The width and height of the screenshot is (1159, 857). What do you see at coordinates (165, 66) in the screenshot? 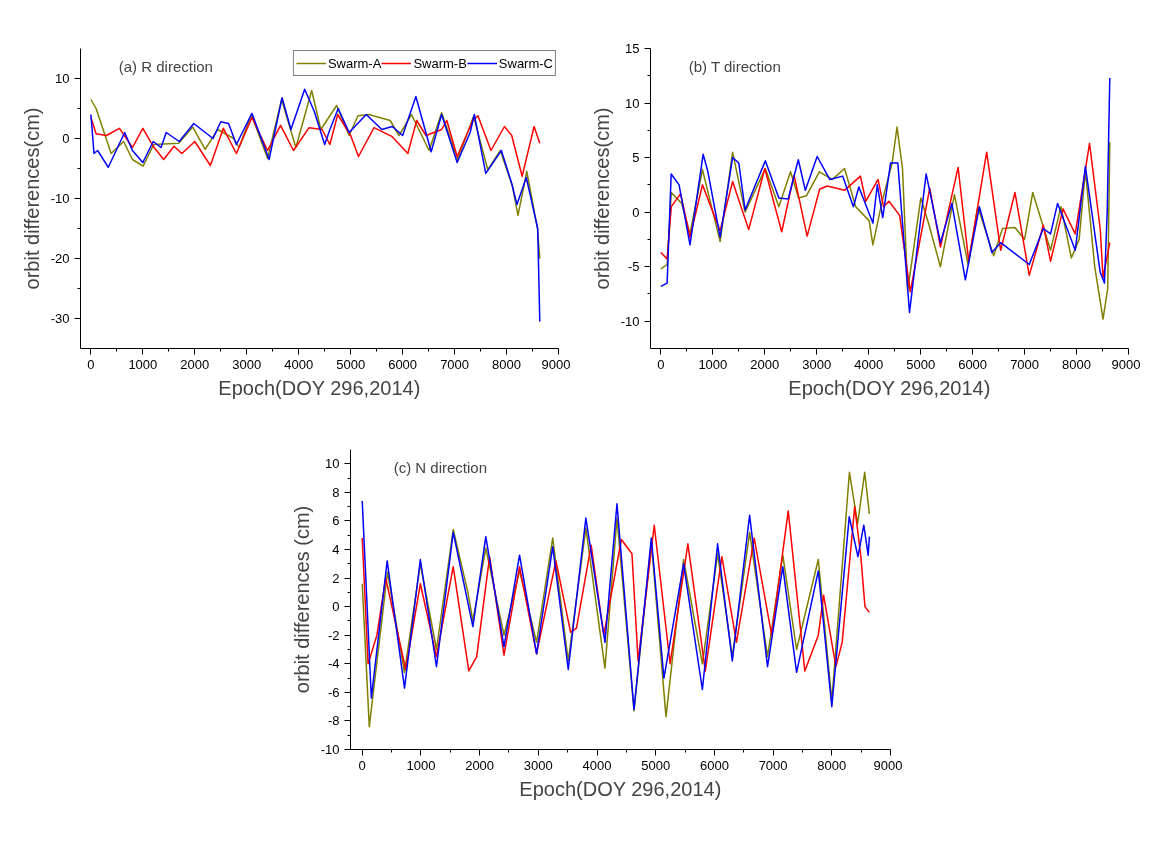
I see `text: (a) R direction` at bounding box center [165, 66].